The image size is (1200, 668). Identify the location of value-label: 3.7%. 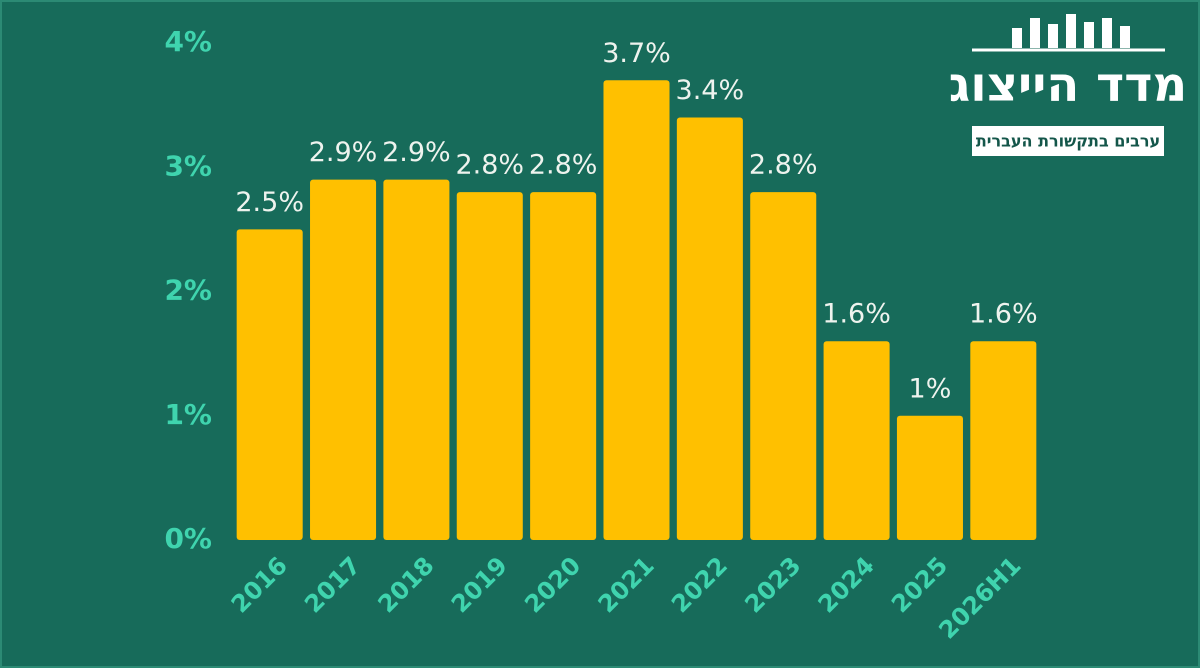
(636, 53).